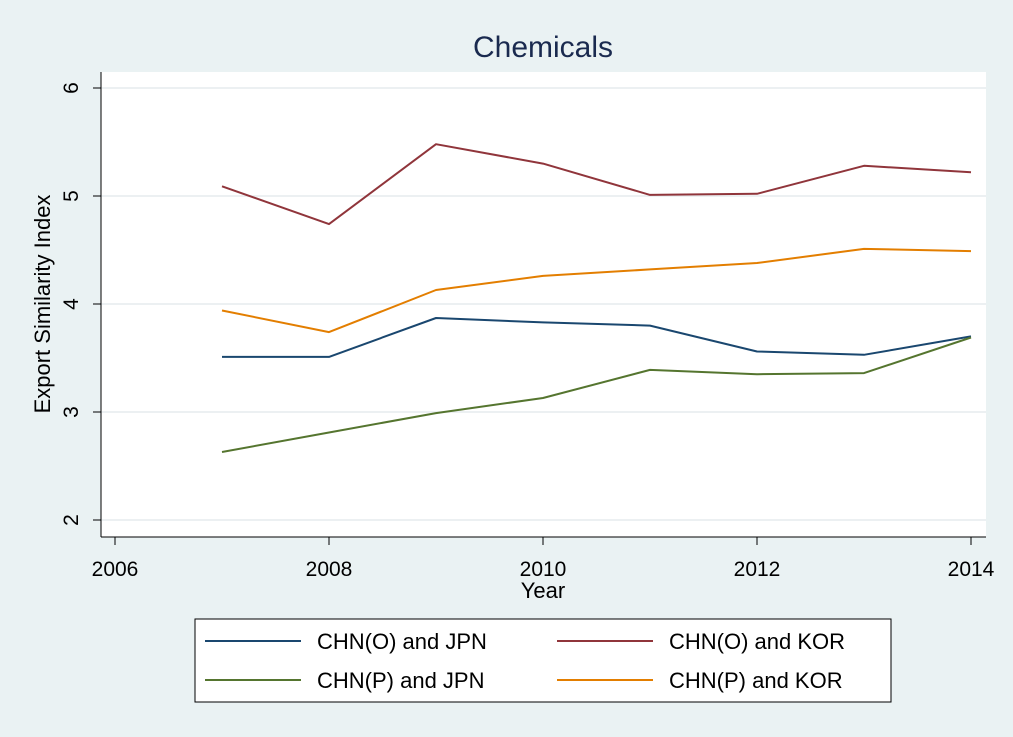 The height and width of the screenshot is (737, 1013). I want to click on y-tick-label: 5, so click(71, 196).